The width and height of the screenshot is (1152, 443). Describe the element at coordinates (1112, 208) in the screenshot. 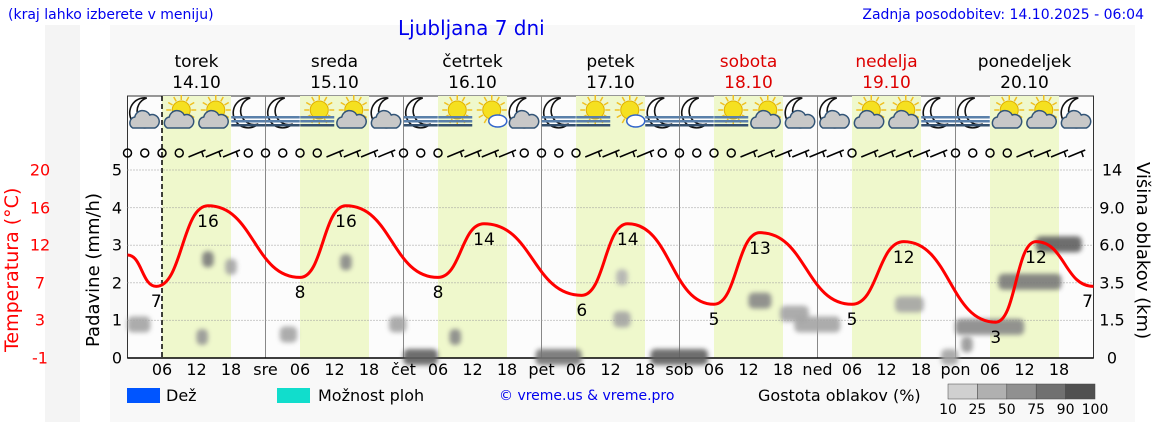

I see `cloud-height-tick: 9.0` at that location.